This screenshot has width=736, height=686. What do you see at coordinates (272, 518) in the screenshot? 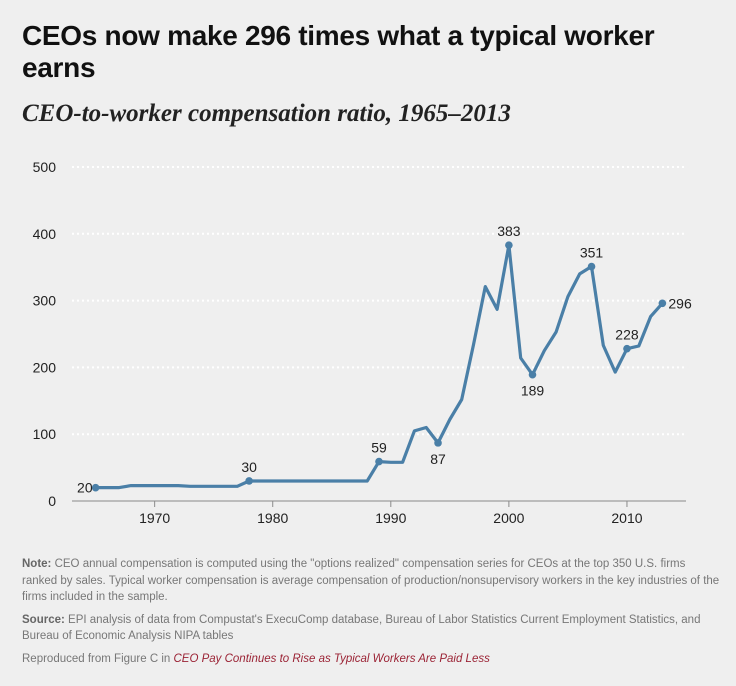
I see `x-tick-label: 1980` at bounding box center [272, 518].